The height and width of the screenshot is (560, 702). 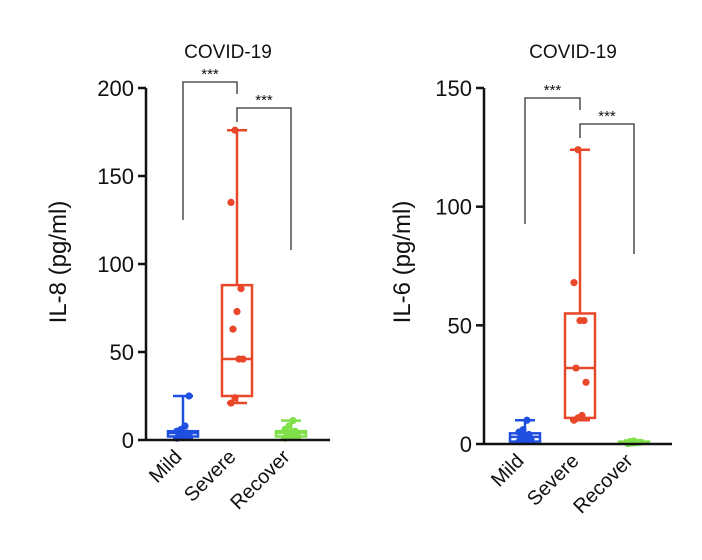 What do you see at coordinates (58, 262) in the screenshot?
I see `y-axis-label: IL-8 (pg/ml)` at bounding box center [58, 262].